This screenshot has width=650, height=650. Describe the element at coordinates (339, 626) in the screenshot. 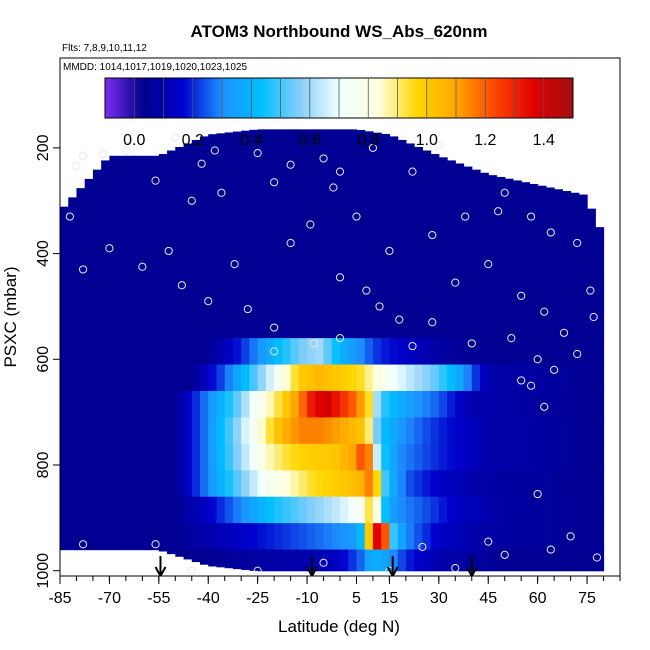

I see `x-axis-label: Latitude (deg N)` at that location.